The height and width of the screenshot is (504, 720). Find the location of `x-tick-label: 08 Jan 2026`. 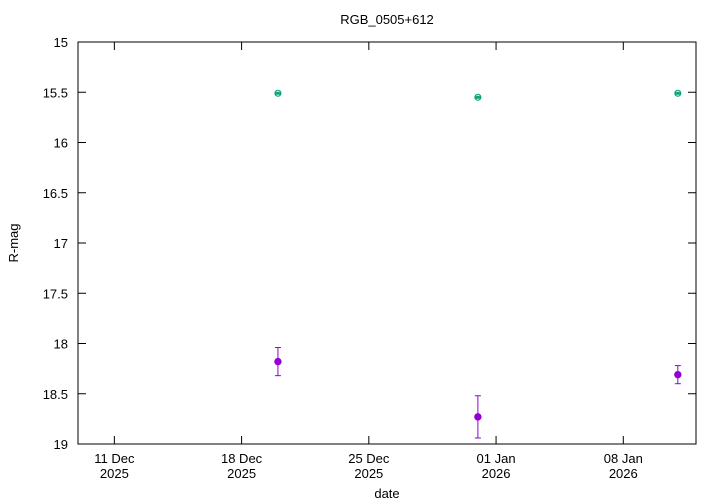

x-tick-label: 08 Jan 2026 is located at coordinates (623, 466).